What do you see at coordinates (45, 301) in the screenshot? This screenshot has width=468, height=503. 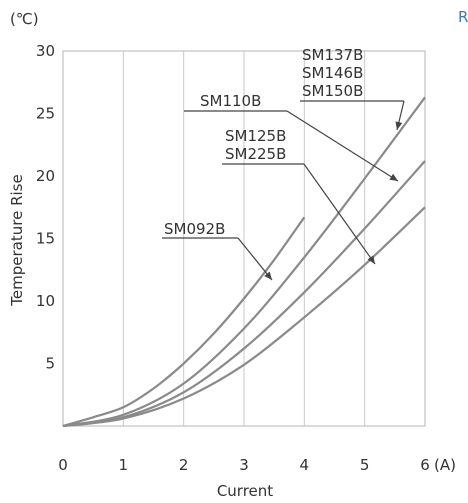 I see `y-tick-label: 10` at bounding box center [45, 301].